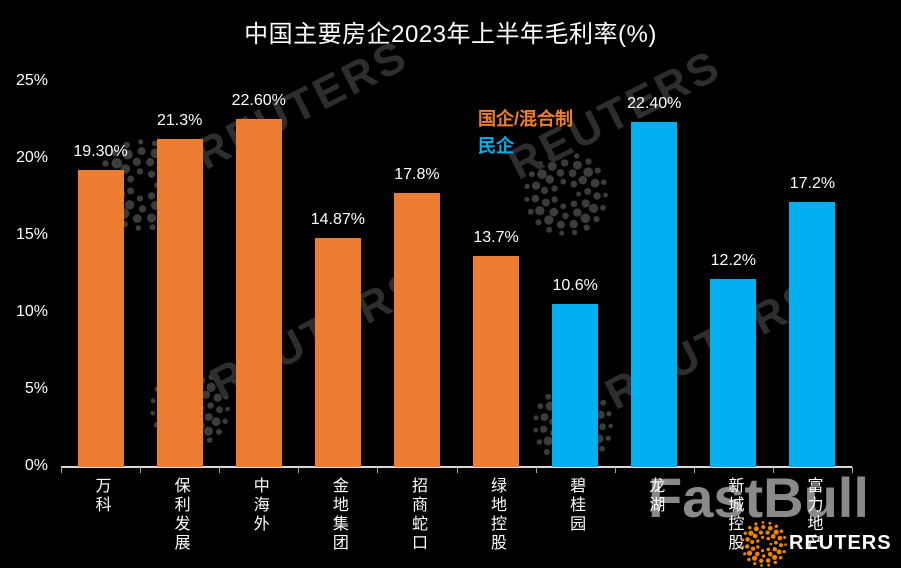  What do you see at coordinates (733, 261) in the screenshot?
I see `bar-value-label: 12.2%` at bounding box center [733, 261].